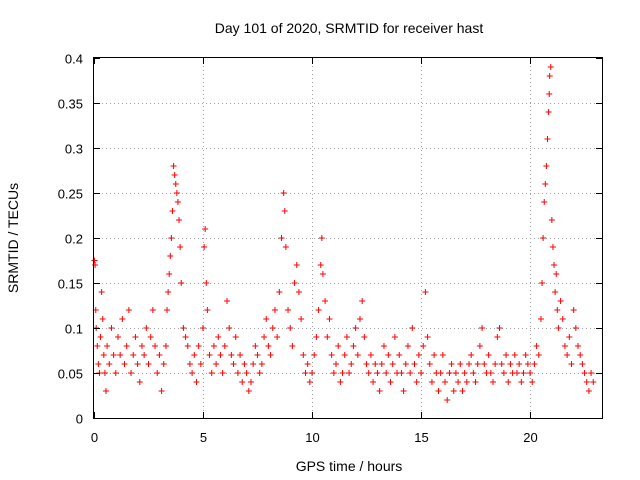 The width and height of the screenshot is (640, 480). What do you see at coordinates (312, 437) in the screenshot?
I see `x-tick-label: 10` at bounding box center [312, 437].